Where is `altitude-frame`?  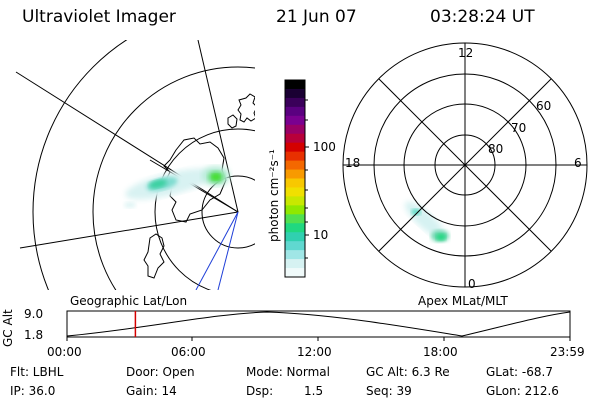 altitude-frame is located at coordinates (318, 324).